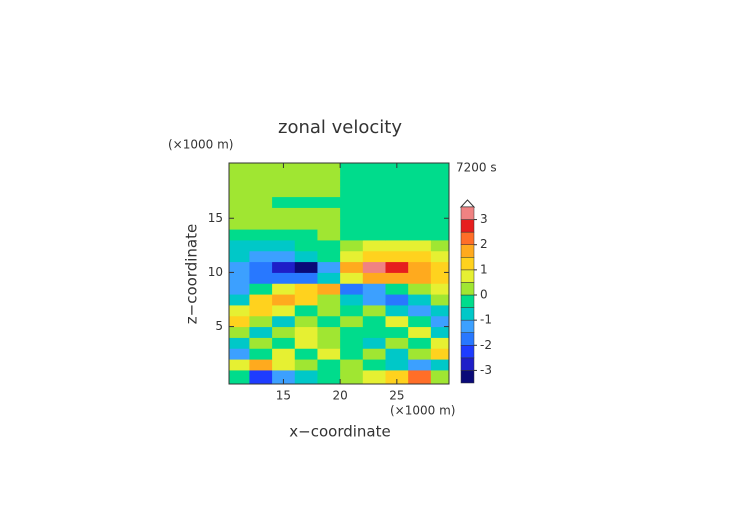 The image size is (752, 532). Describe the element at coordinates (340, 127) in the screenshot. I see `chart-title: zonal velocity` at that location.